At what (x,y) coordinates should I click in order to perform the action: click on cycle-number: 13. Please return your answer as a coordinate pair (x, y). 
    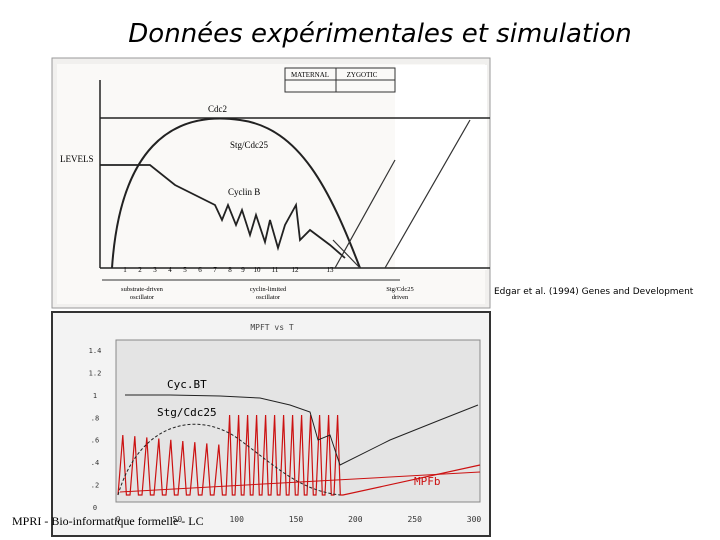
    Looking at the image, I should click on (331, 270).